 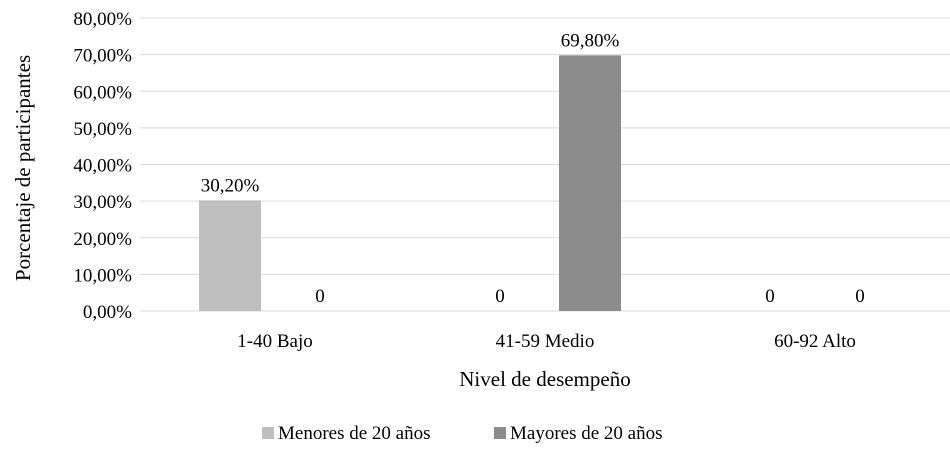 What do you see at coordinates (102, 19) in the screenshot?
I see `y-tick-label: 80,00%` at bounding box center [102, 19].